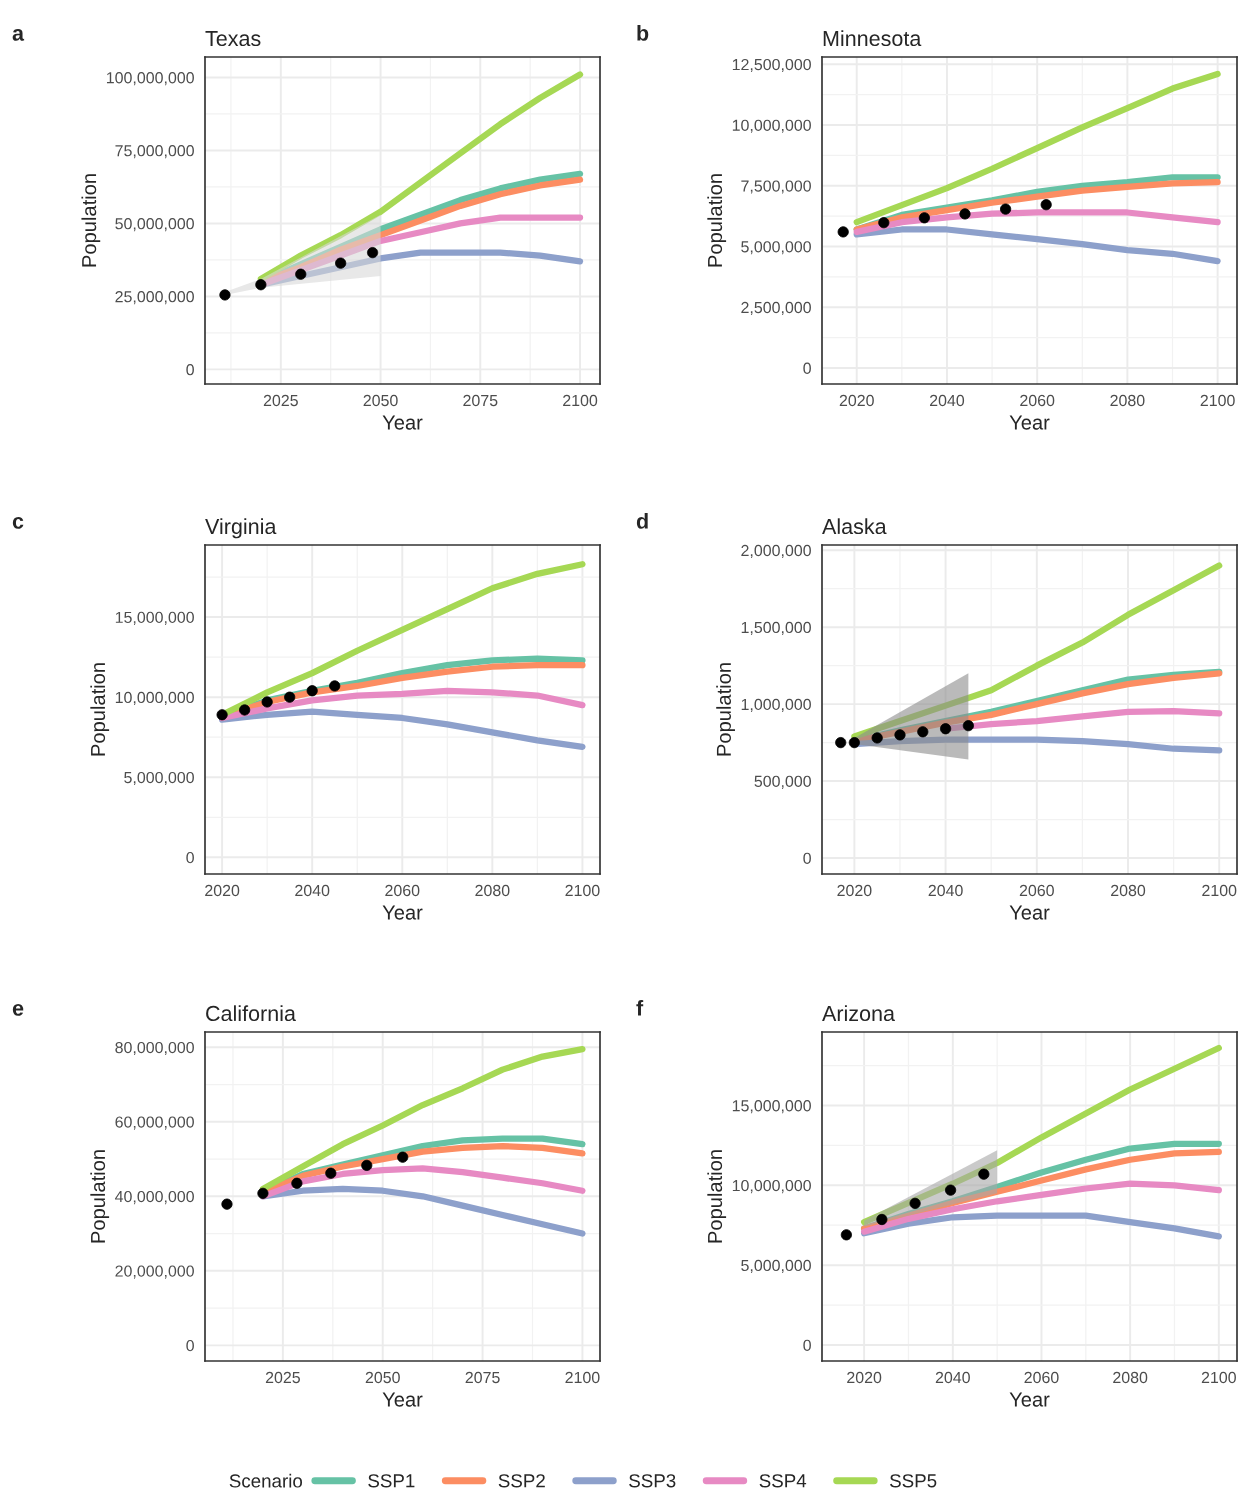  I want to click on text: d, so click(642, 520).